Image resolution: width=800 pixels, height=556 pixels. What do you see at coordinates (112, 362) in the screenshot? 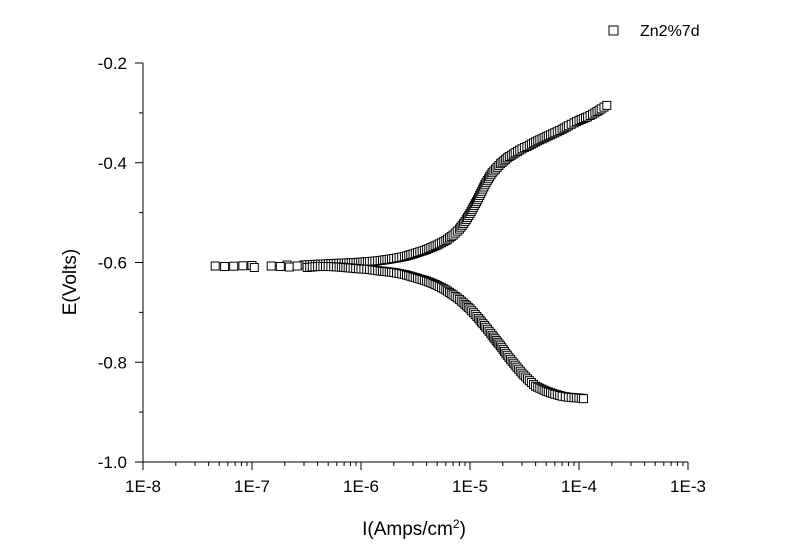
I see `y-tick-label: -0.8` at bounding box center [112, 362].